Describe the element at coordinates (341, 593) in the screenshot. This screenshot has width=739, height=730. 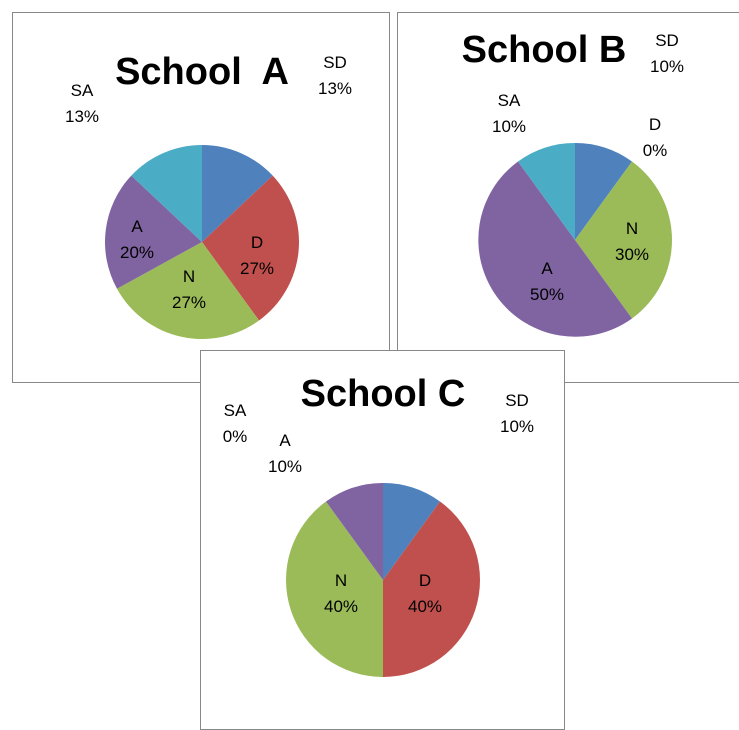
I see `data-label-school-c-n: N 40%` at that location.